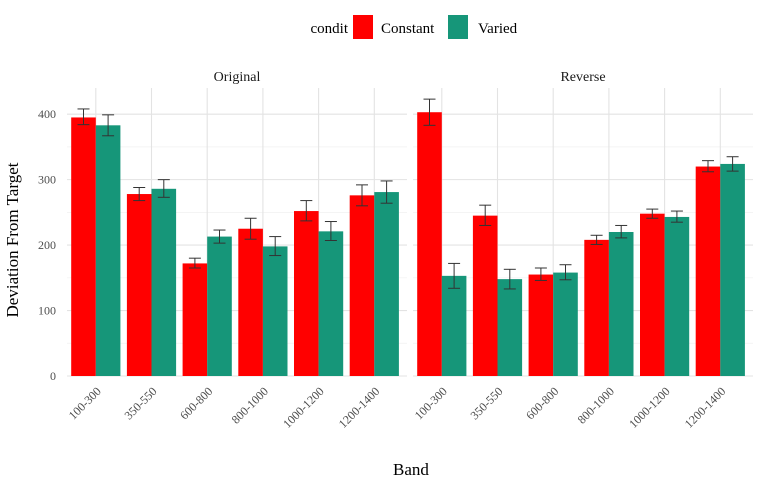 Image resolution: width=768 pixels, height=485 pixels. Describe the element at coordinates (582, 77) in the screenshot. I see `panel-title-reverse: Reverse` at that location.